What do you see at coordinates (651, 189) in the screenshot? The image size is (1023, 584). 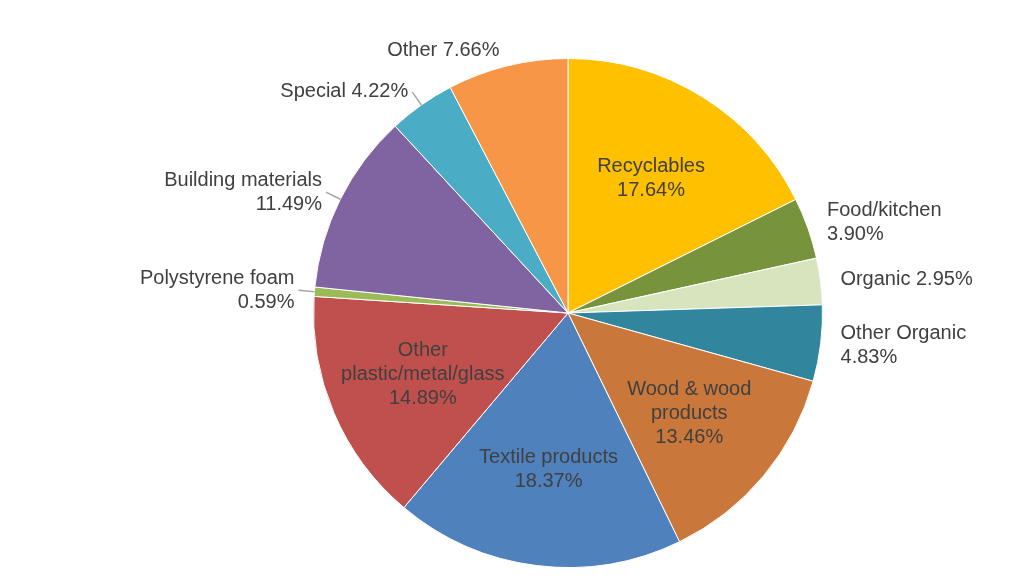 I see `data-label: 17.64%` at bounding box center [651, 189].